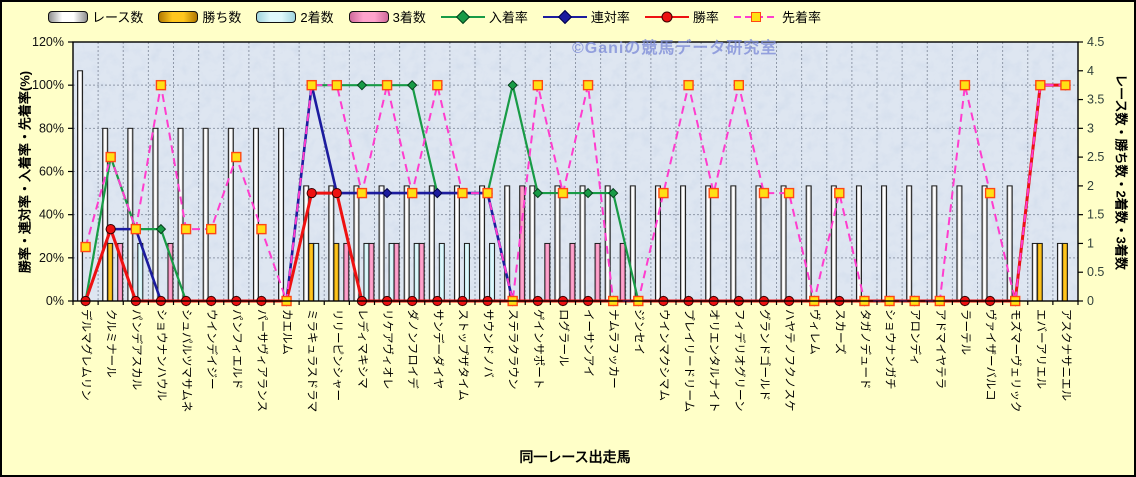 The width and height of the screenshot is (1136, 477). I want to click on x-label: ダノンフロイデ, so click(413, 349).